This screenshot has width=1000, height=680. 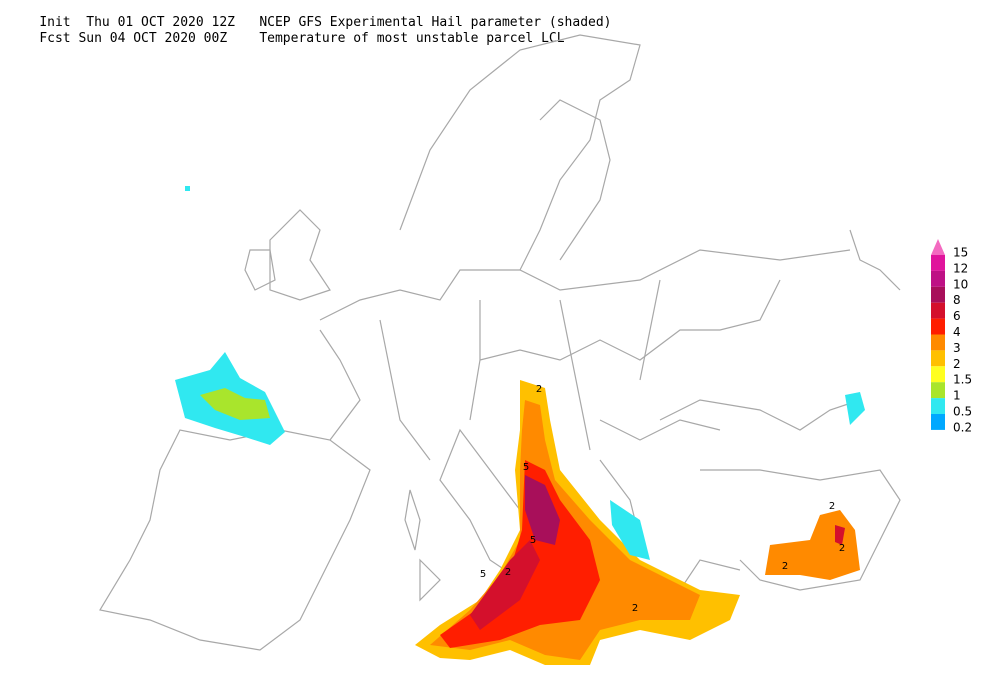 What do you see at coordinates (412, 38) in the screenshot?
I see `contour-title: Temperature of most unstable parcel LCL` at bounding box center [412, 38].